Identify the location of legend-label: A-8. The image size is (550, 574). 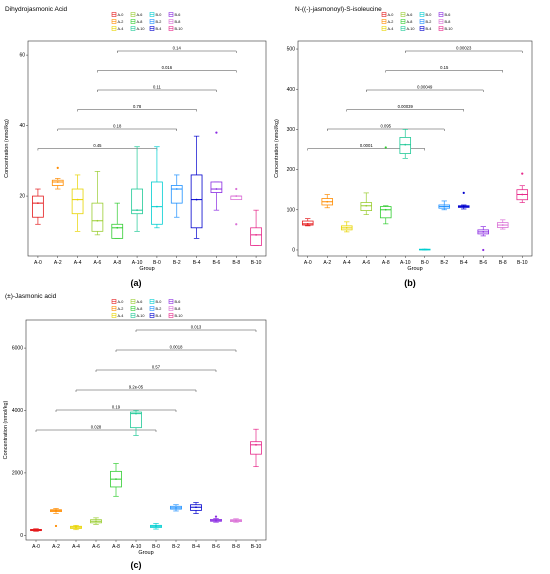
(140, 22).